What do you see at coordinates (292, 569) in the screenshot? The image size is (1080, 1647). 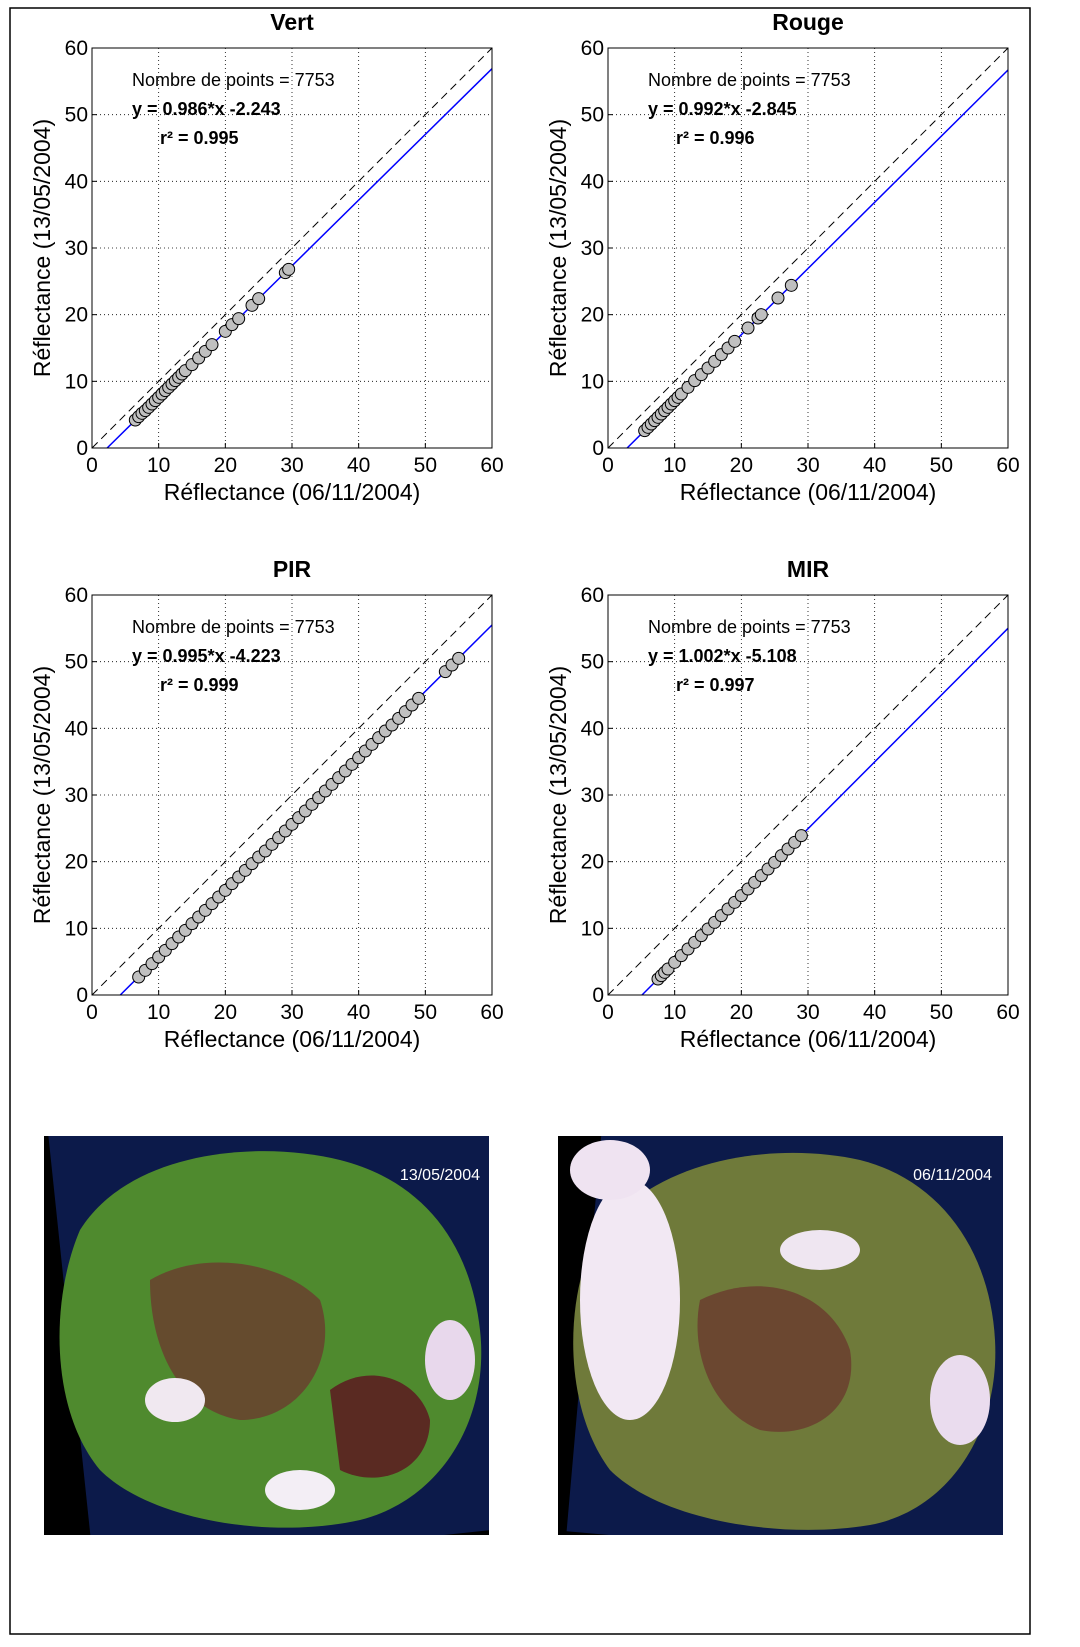 I see `chart-title: PIR` at bounding box center [292, 569].